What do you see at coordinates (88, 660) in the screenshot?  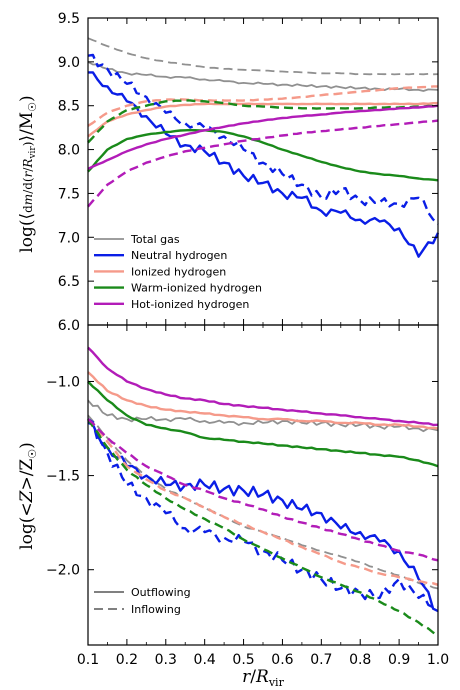 I see `x-tick-label: 0.1` at bounding box center [88, 660].